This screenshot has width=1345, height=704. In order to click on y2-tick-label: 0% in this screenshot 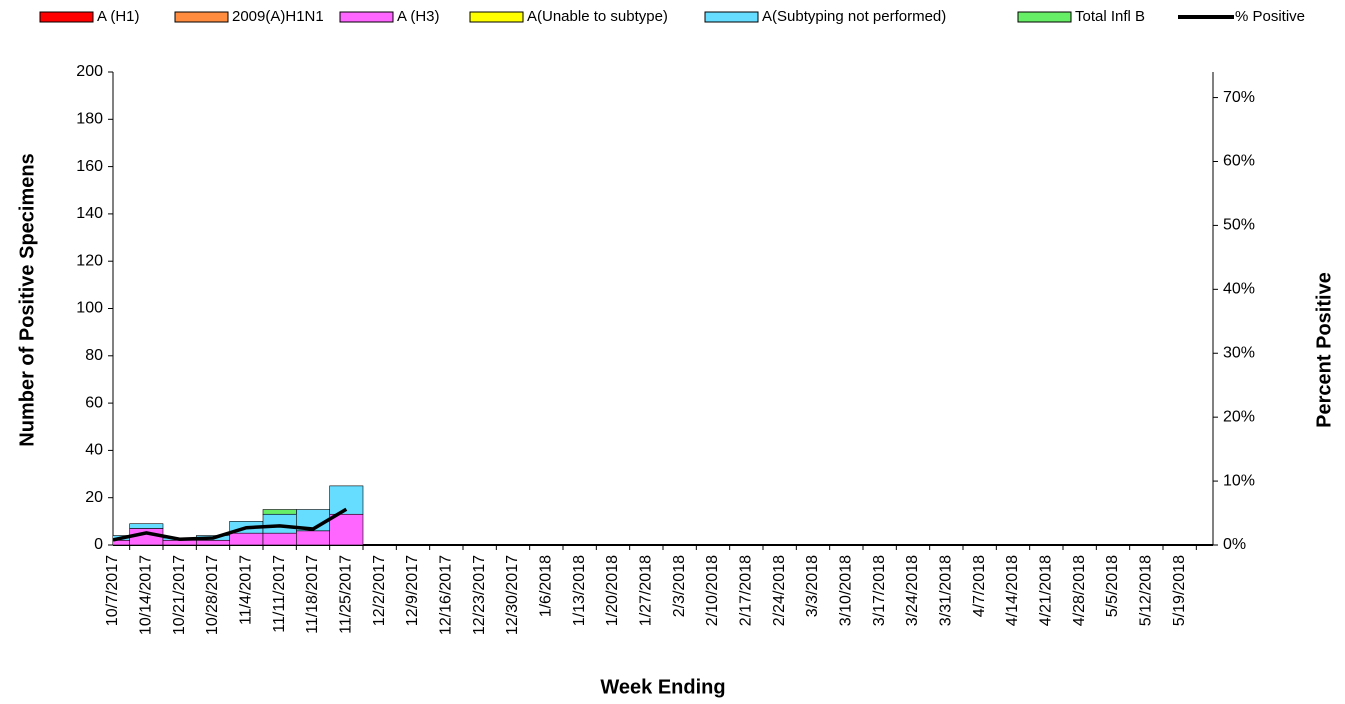, I will do `click(1234, 544)`.